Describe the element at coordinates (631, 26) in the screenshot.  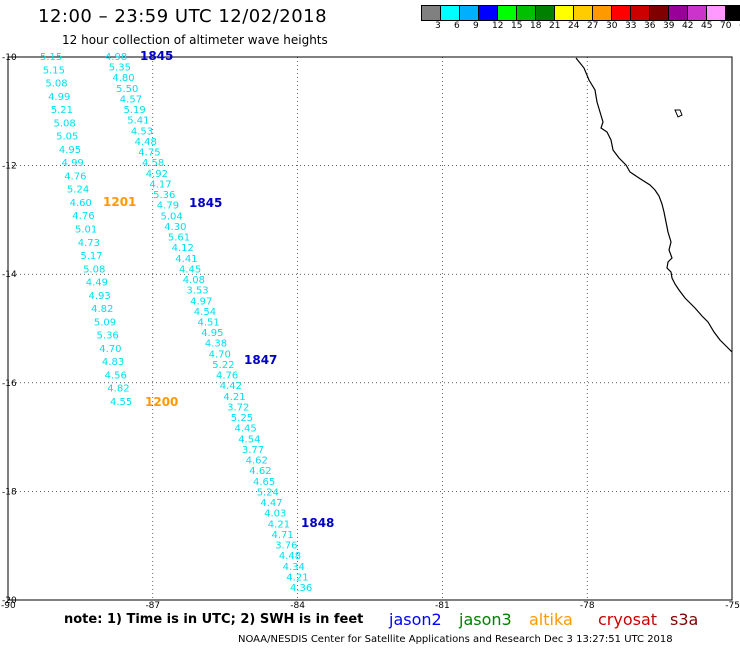
I see `color-legend-label: 33` at that location.